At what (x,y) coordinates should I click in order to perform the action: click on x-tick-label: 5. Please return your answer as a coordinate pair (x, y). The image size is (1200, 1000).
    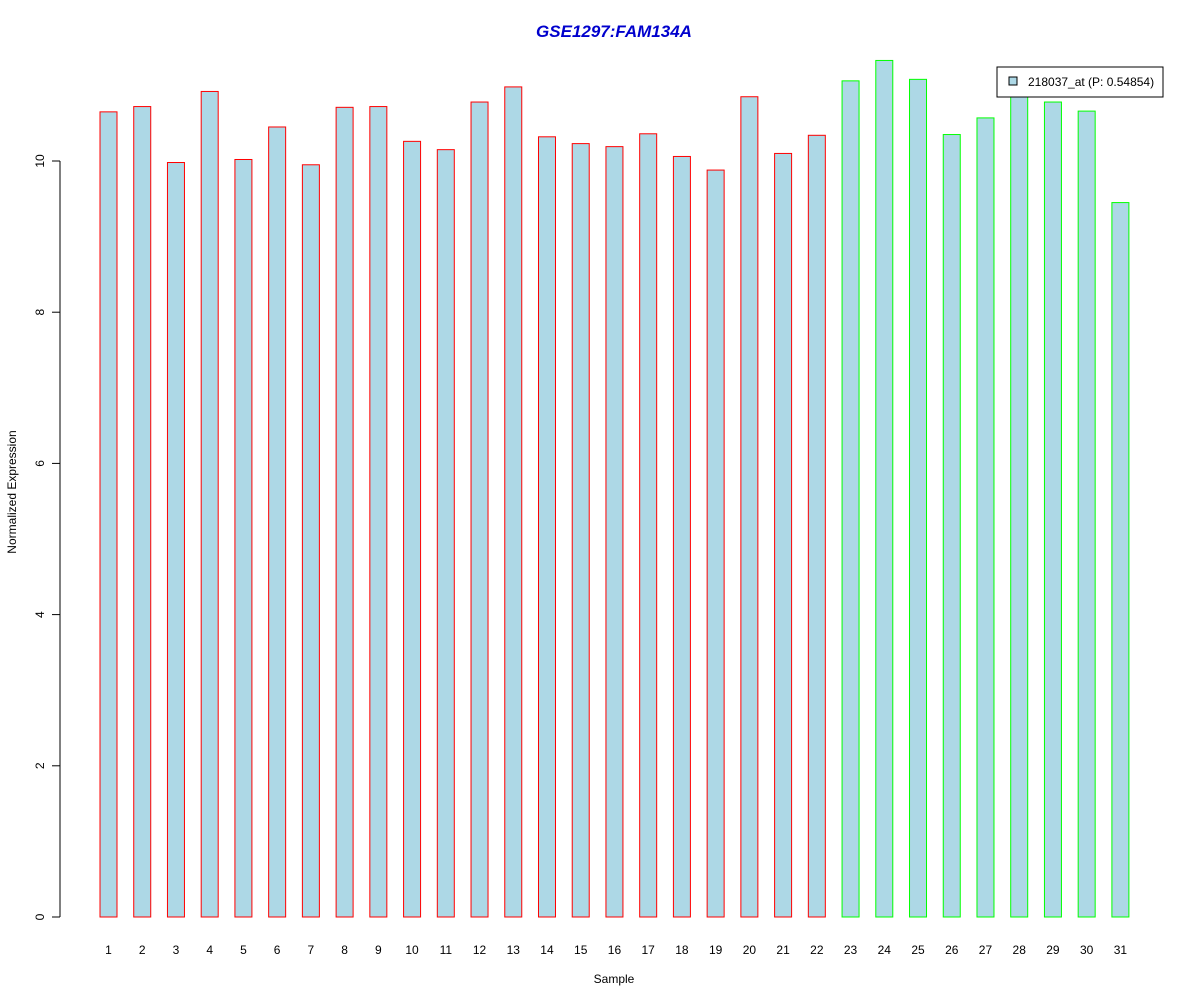
    Looking at the image, I should click on (243, 950).